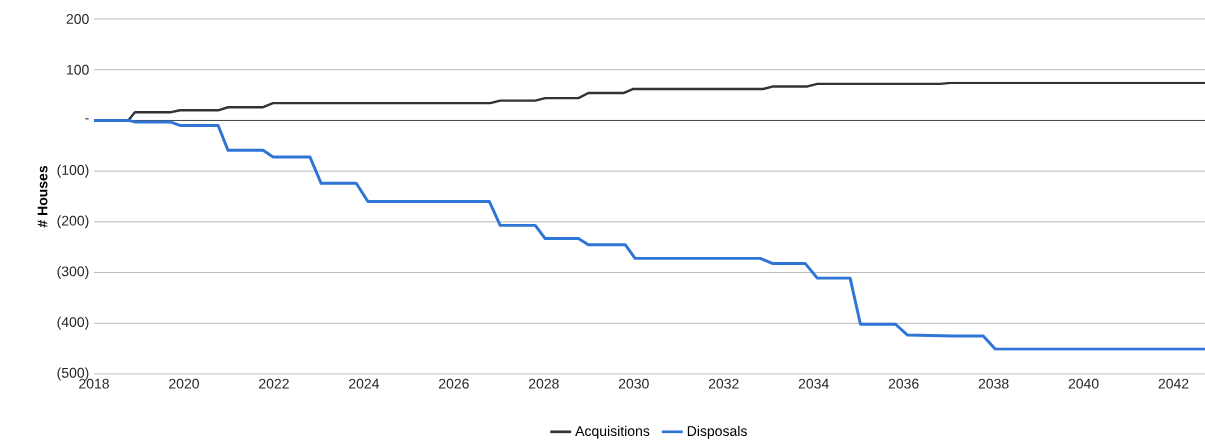 This screenshot has width=1205, height=441. I want to click on y-tick-label: (300), so click(73, 273).